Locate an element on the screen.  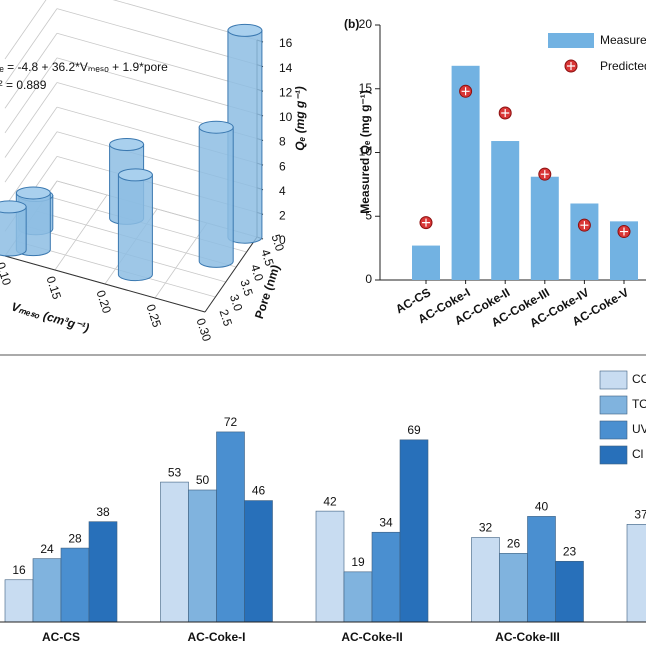
value-label: 46 is located at coordinates (259, 491).